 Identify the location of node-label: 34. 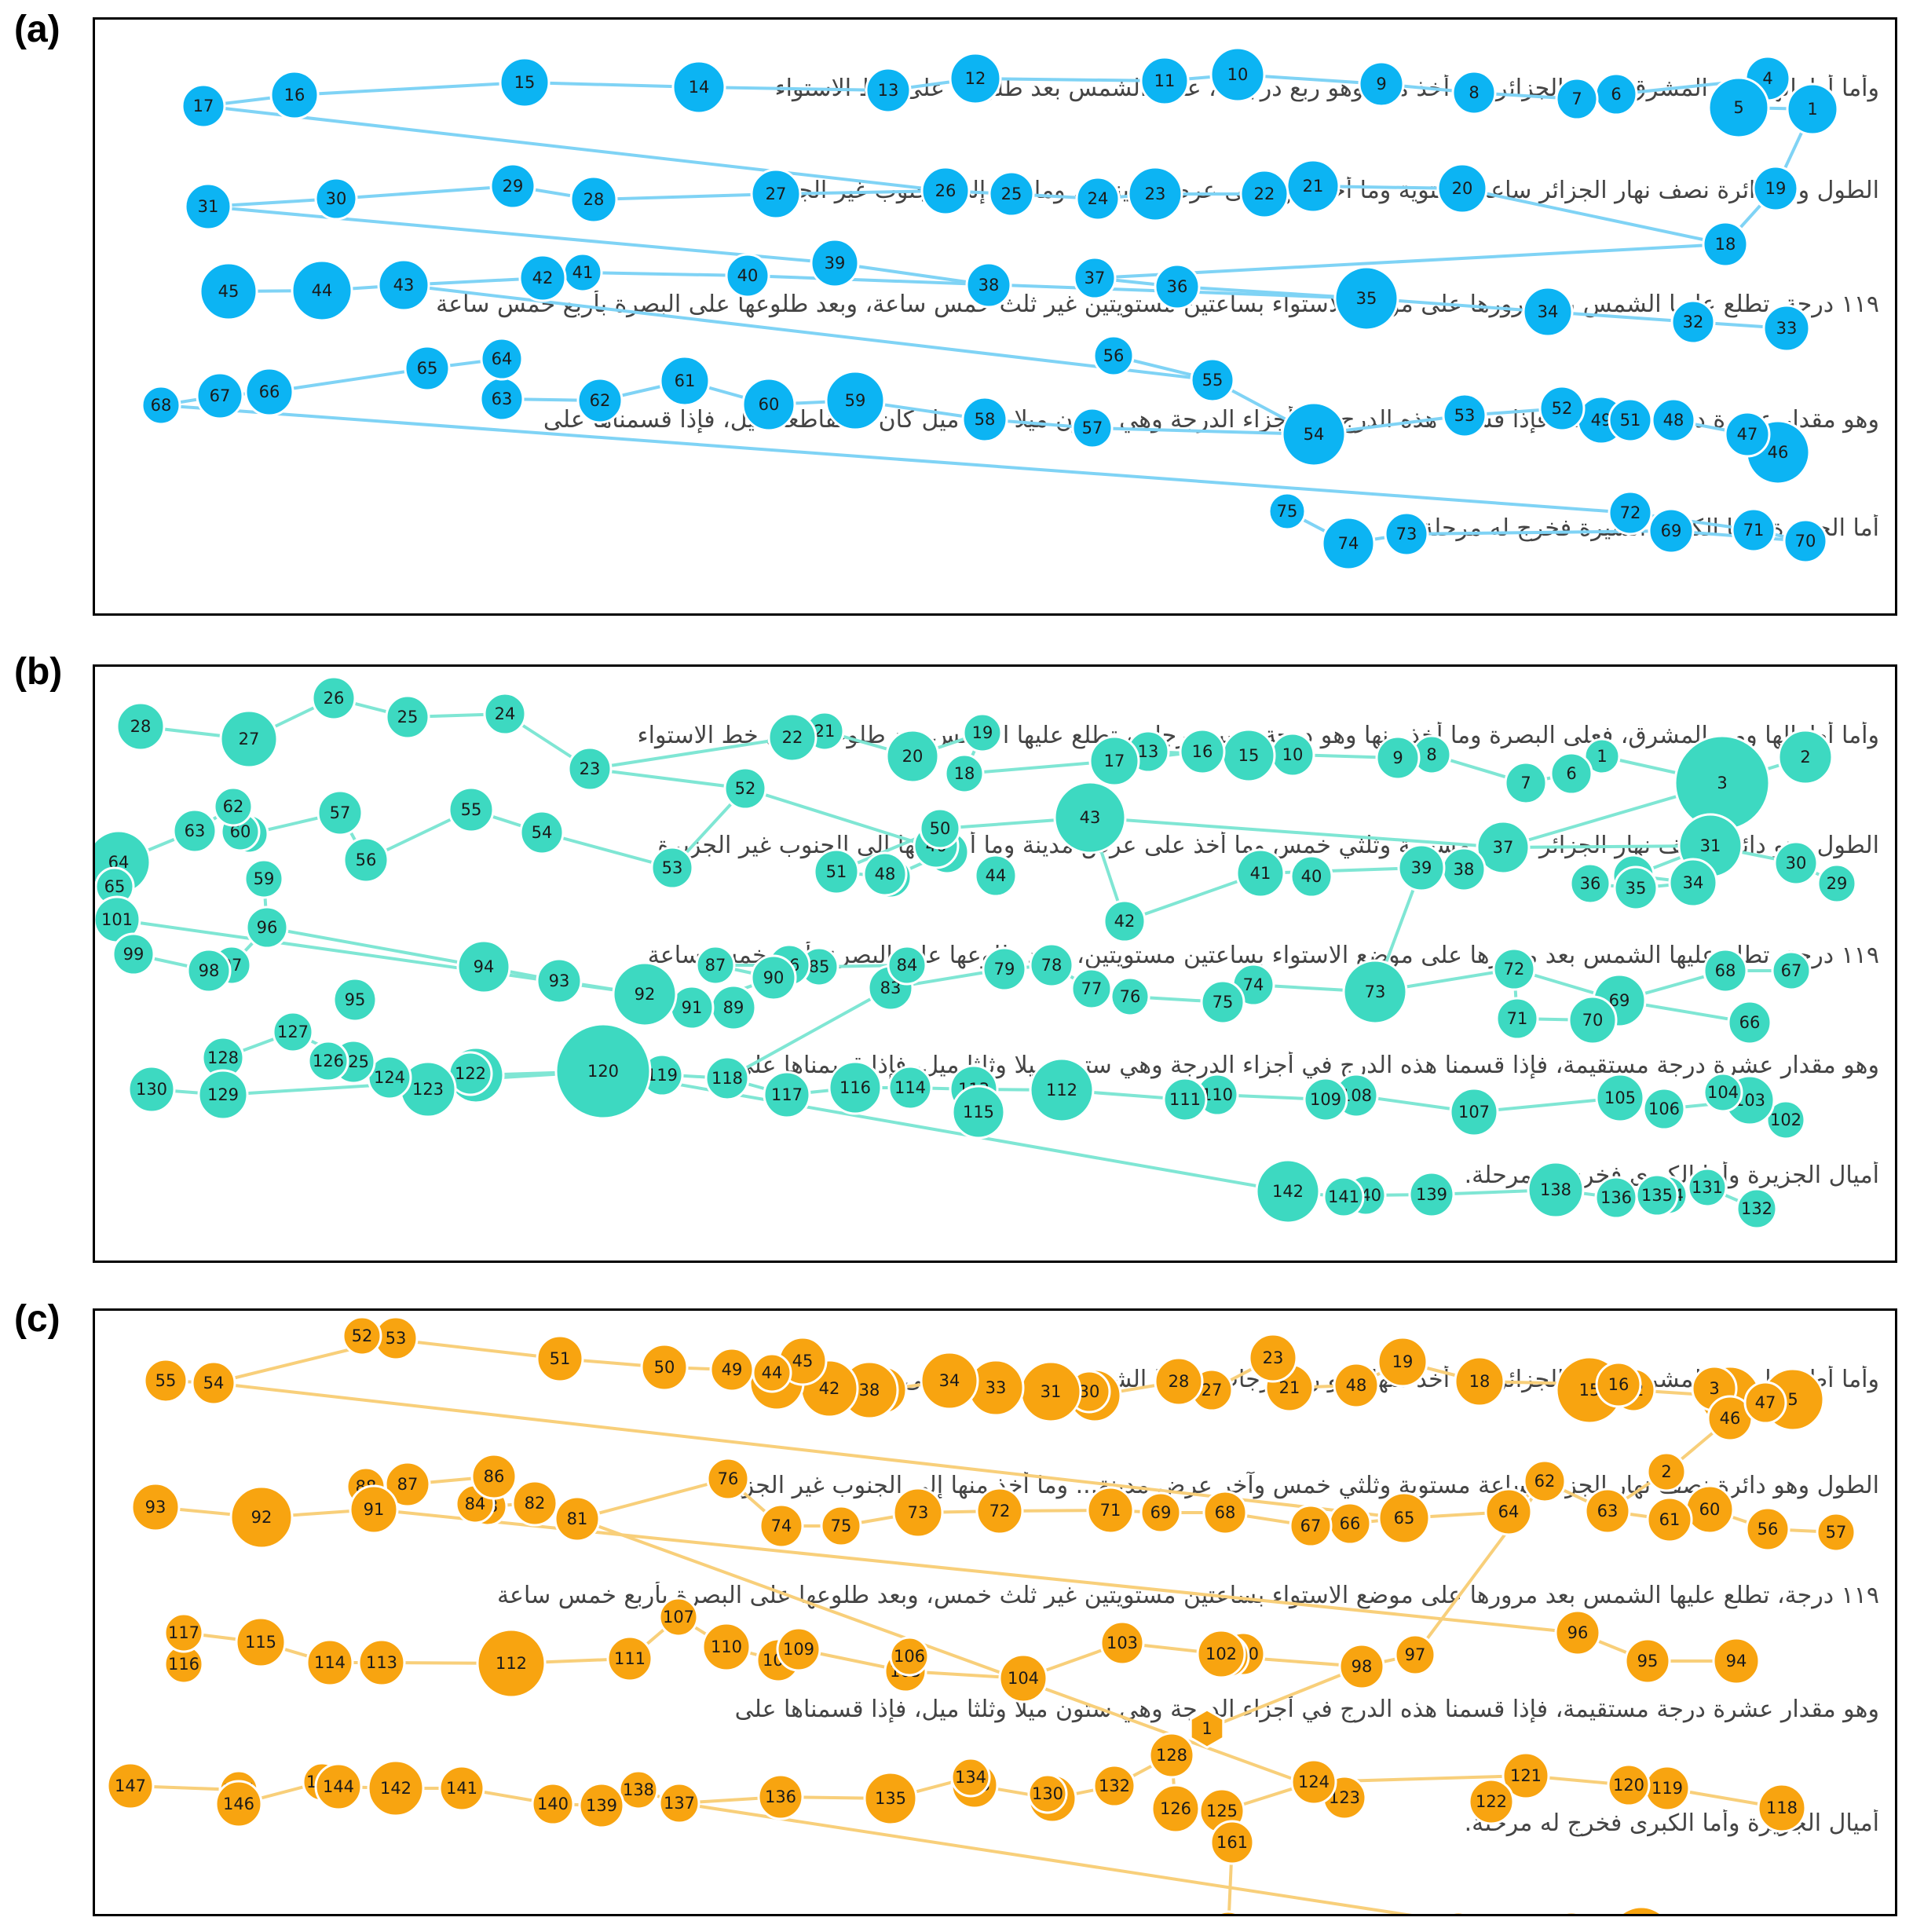
(1694, 883).